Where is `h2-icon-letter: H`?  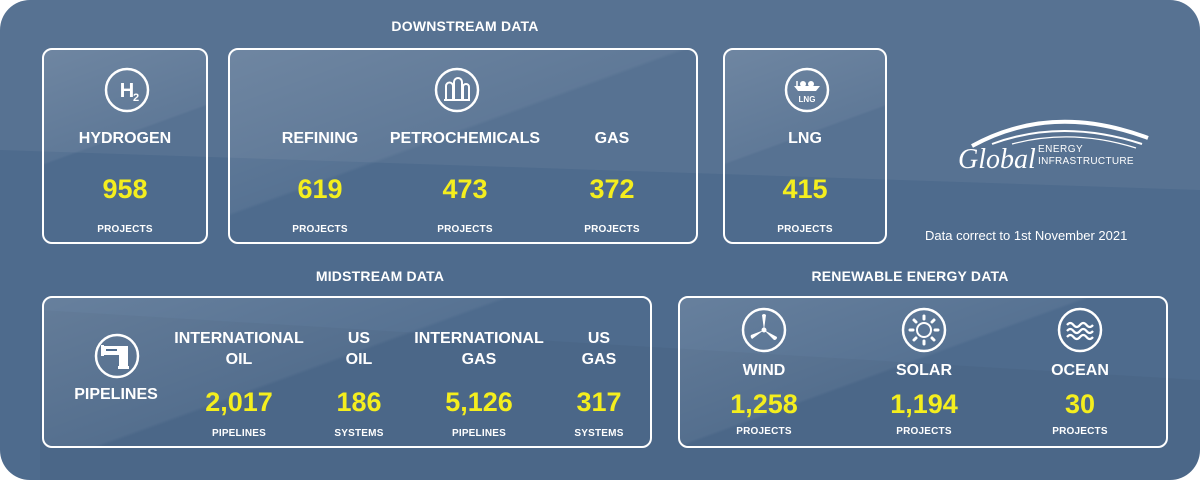
h2-icon-letter: H is located at coordinates (127, 91).